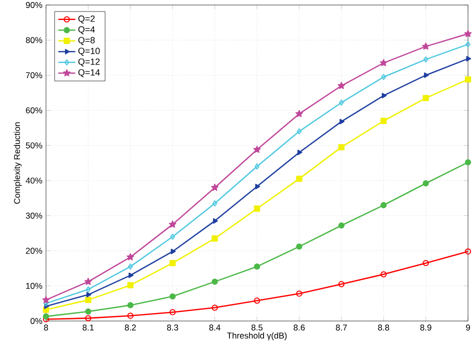  What do you see at coordinates (86, 40) in the screenshot?
I see `legend-label: Q=8` at bounding box center [86, 40].